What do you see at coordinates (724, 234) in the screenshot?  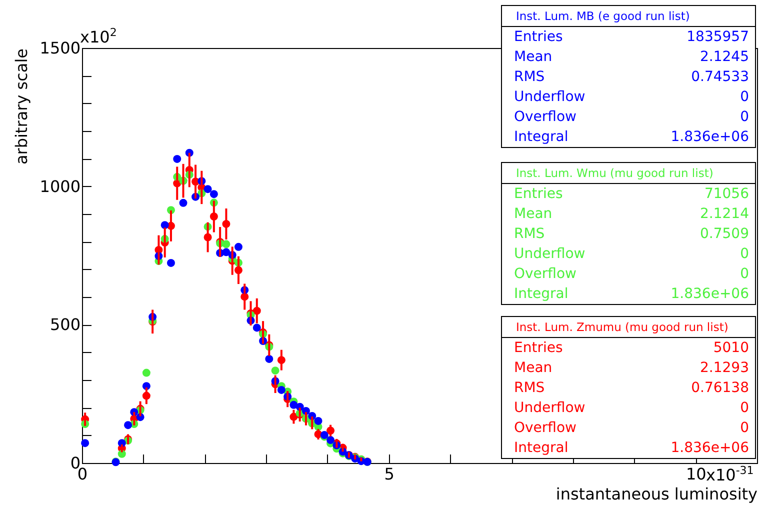 I see `annotation: 0.7509` at bounding box center [724, 234].